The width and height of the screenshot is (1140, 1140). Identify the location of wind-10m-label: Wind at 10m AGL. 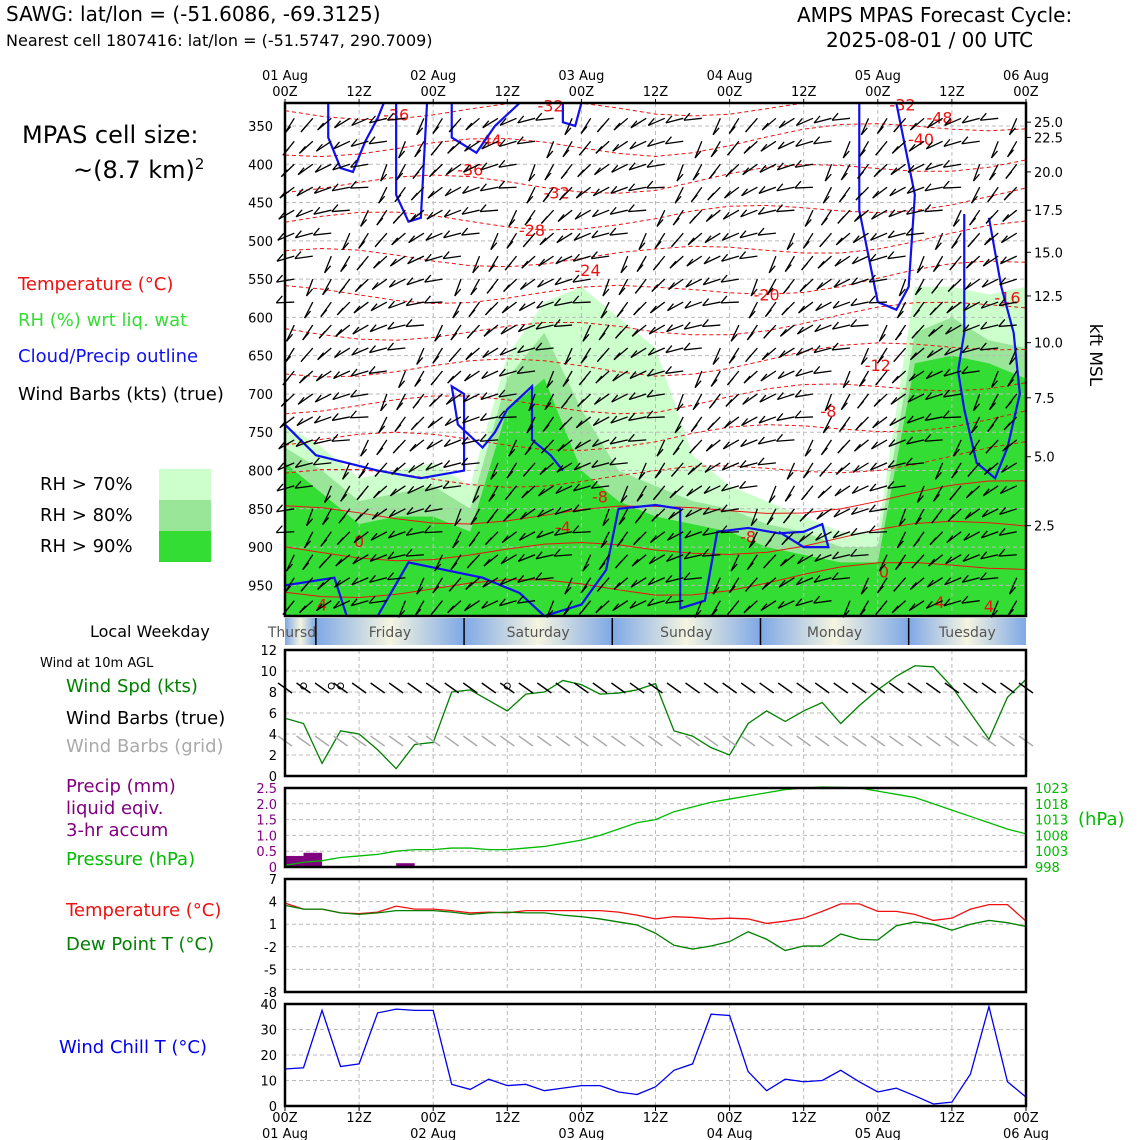
(97, 663).